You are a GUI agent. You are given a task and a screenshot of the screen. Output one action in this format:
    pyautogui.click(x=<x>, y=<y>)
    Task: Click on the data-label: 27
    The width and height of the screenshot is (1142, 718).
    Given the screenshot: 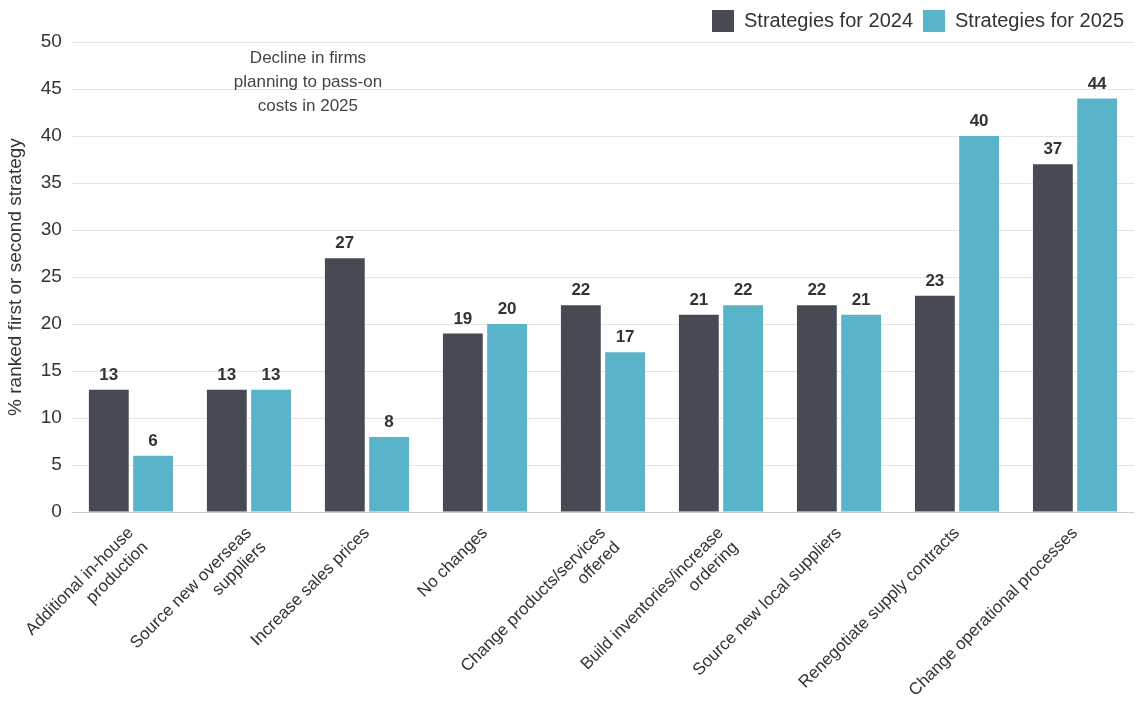 What is the action you would take?
    pyautogui.click(x=345, y=243)
    